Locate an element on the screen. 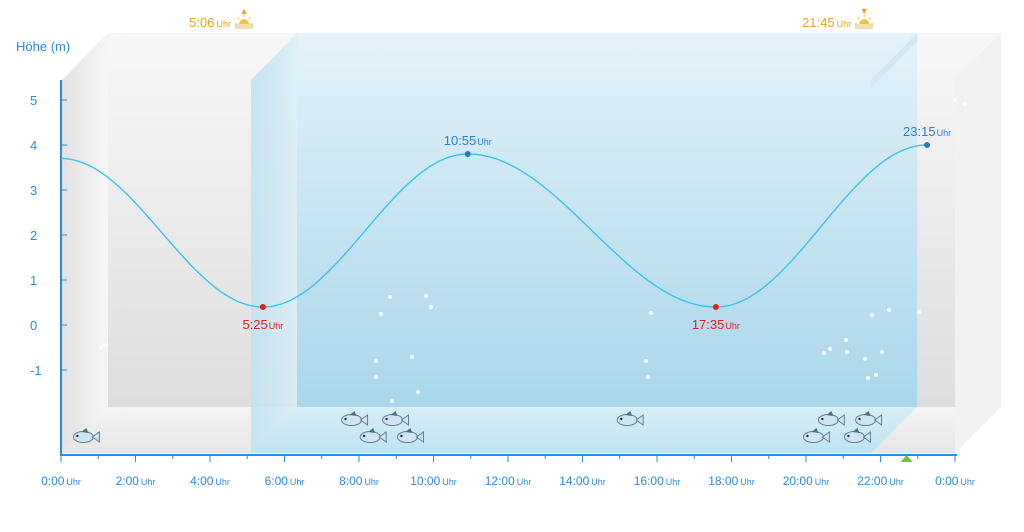  fish-group is located at coordinates (477, 427).